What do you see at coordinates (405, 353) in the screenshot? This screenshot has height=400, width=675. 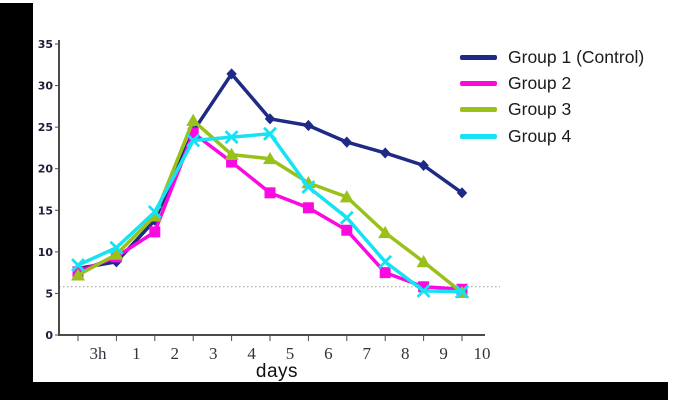 I see `x-tick-label: 8` at bounding box center [405, 353].